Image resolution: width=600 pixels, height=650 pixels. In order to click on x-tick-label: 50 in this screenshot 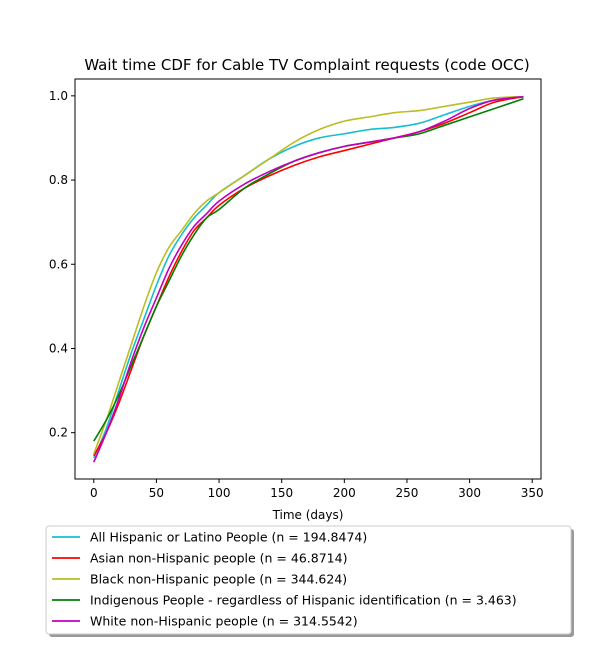, I will do `click(156, 493)`.